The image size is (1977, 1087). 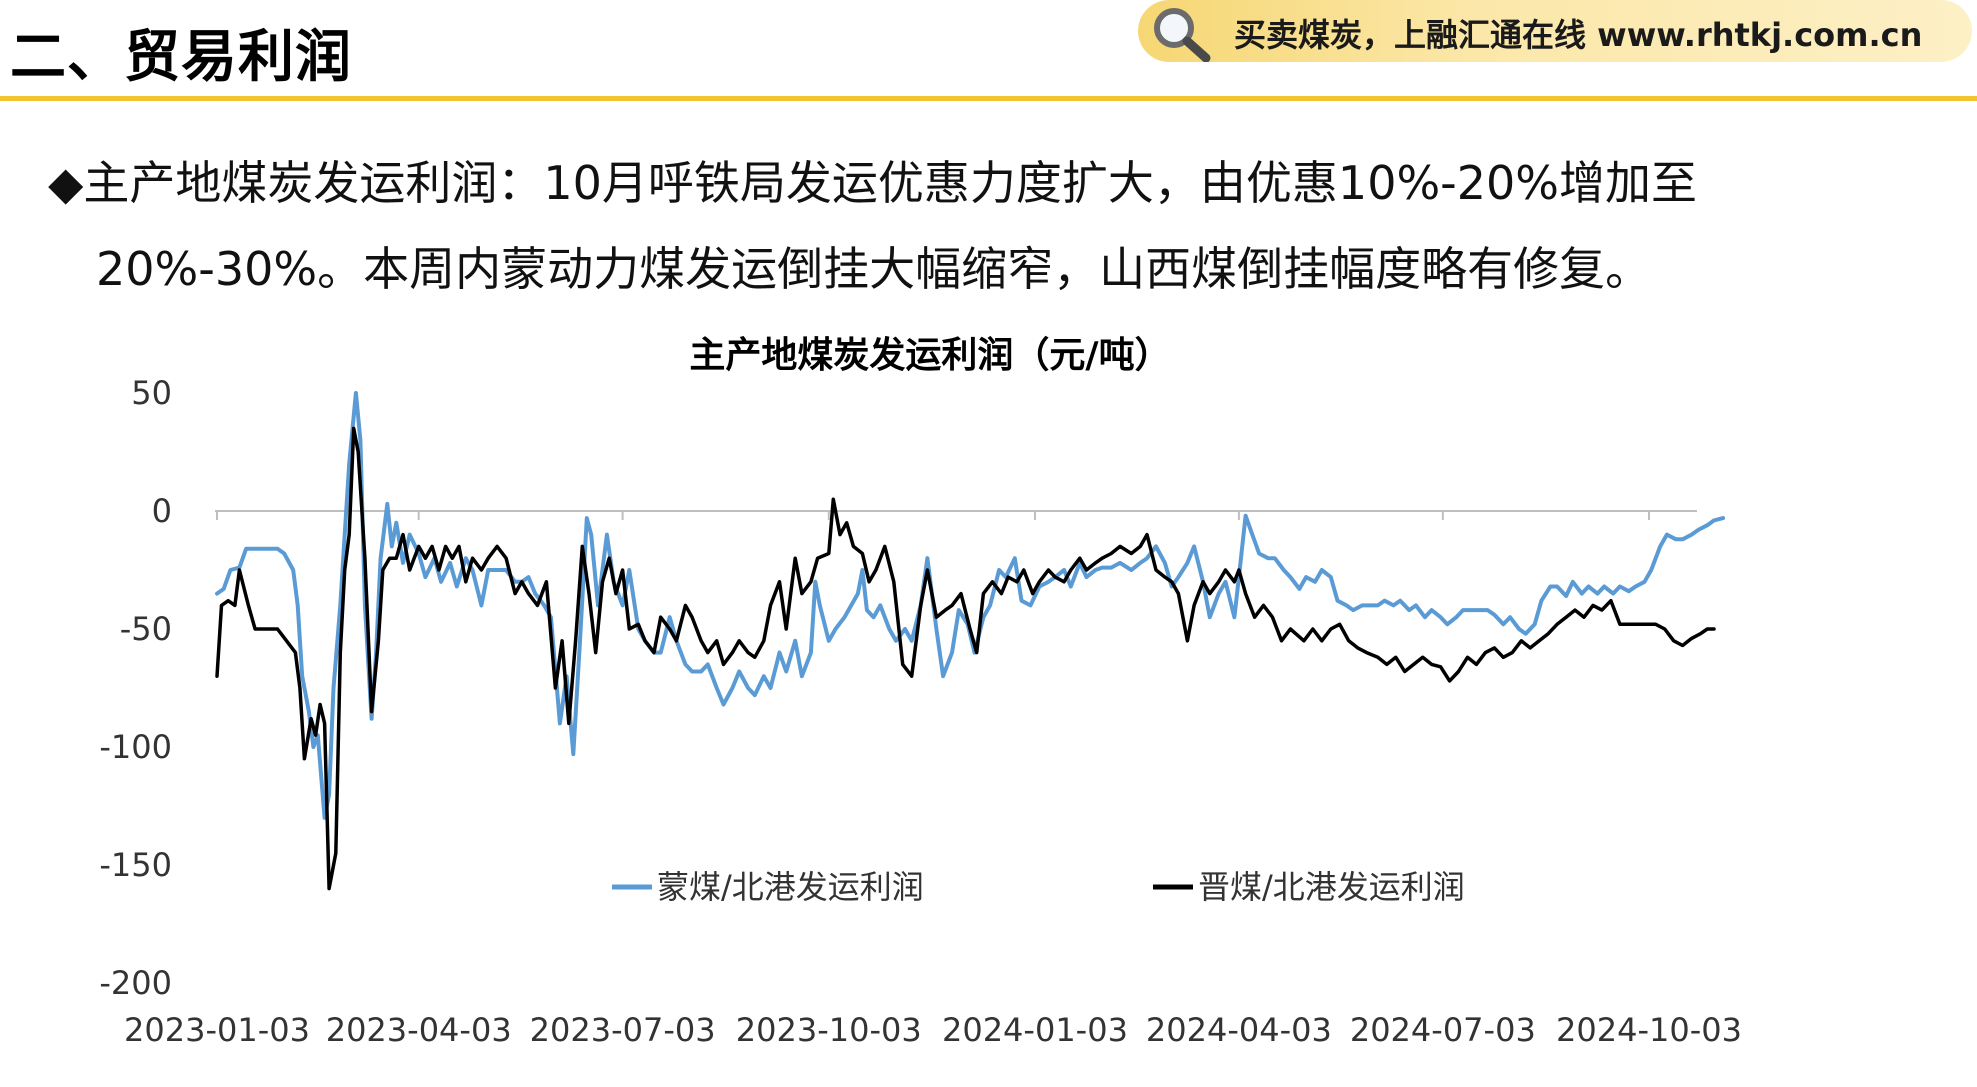 I want to click on chart-legend: 蒙煤/北港发运利润 晋煤/北港发运利润, so click(x=1038, y=887).